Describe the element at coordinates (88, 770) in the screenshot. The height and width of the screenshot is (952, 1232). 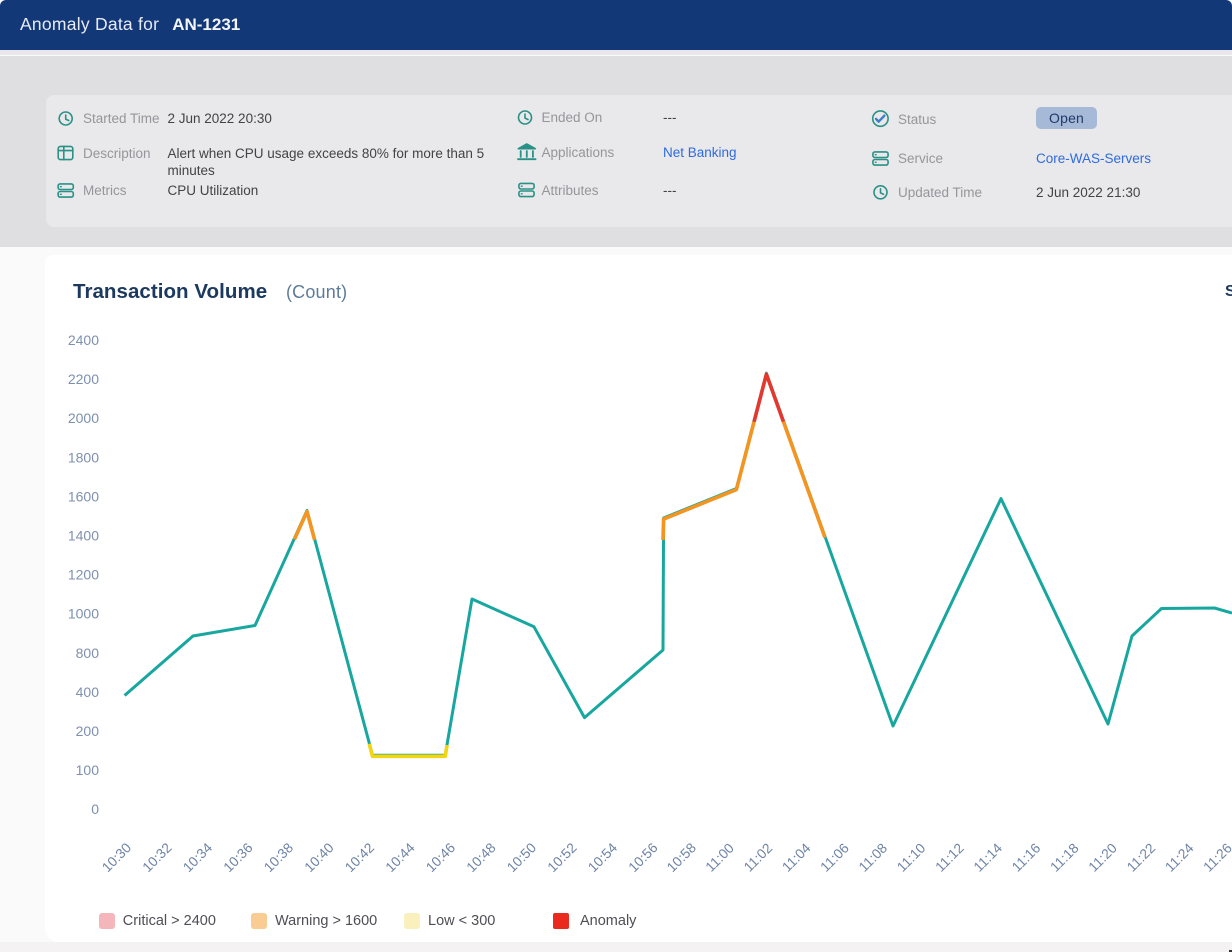
I see `svg-text: 100` at that location.